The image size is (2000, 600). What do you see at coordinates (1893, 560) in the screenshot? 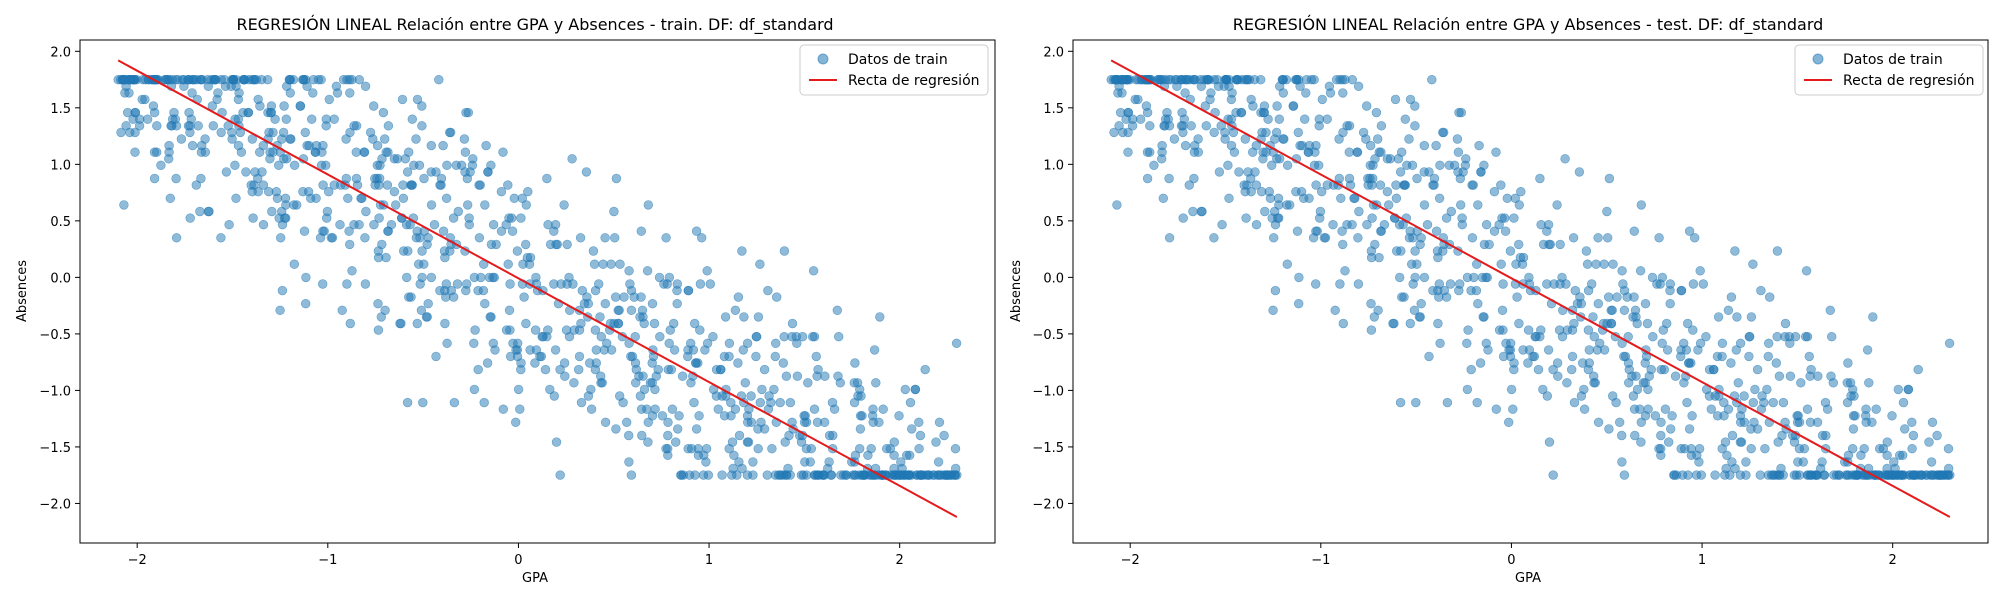
I see `x-tick-label: 2` at bounding box center [1893, 560].